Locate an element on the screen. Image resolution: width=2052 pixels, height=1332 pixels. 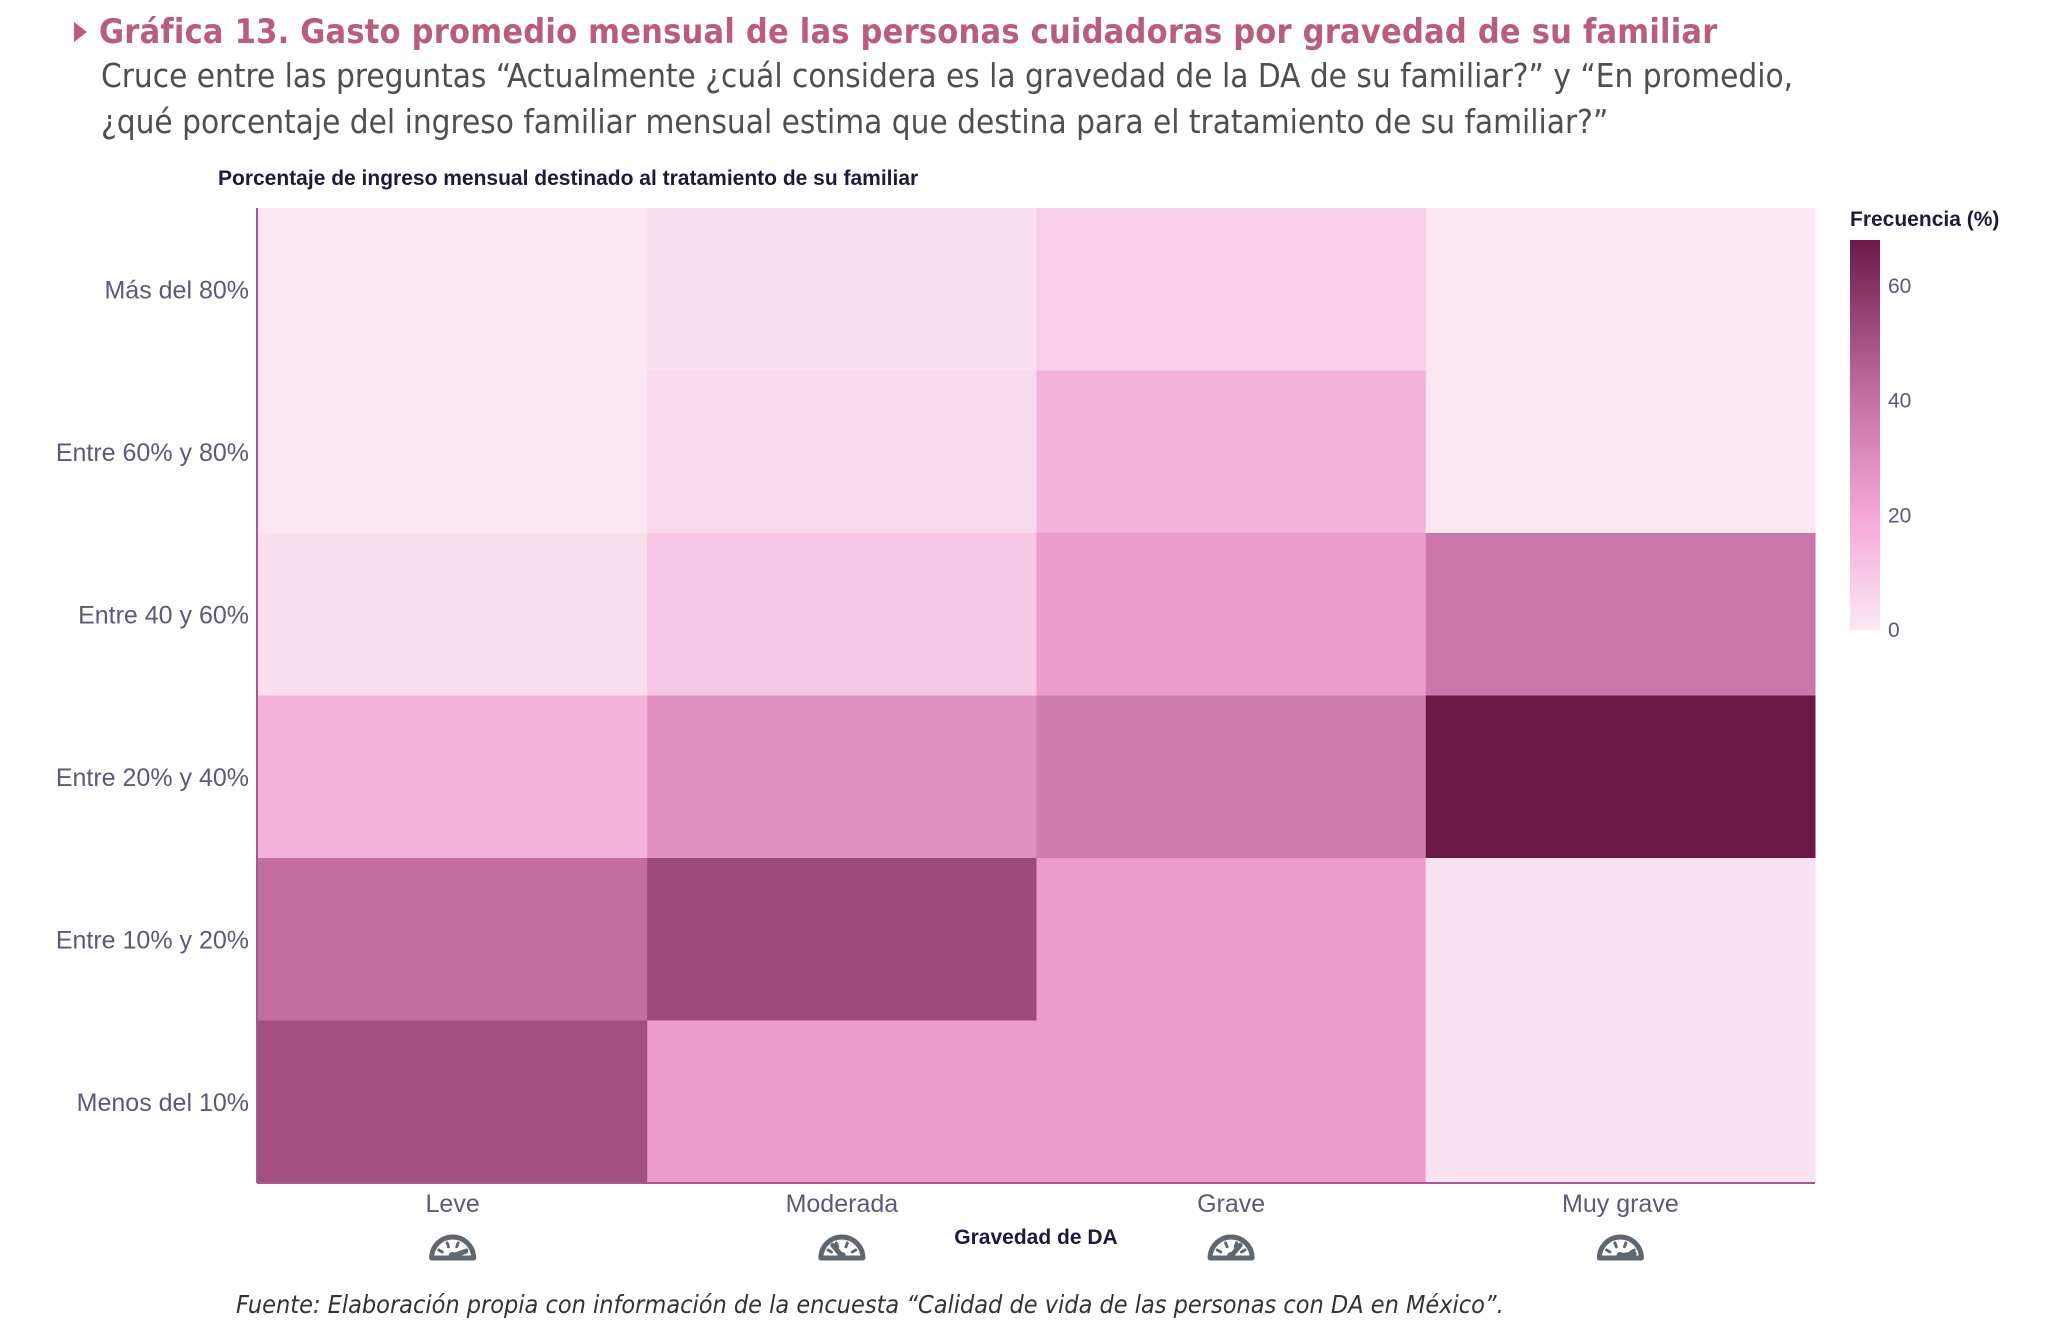
gauge-very-high-icon is located at coordinates (1620, 1247).